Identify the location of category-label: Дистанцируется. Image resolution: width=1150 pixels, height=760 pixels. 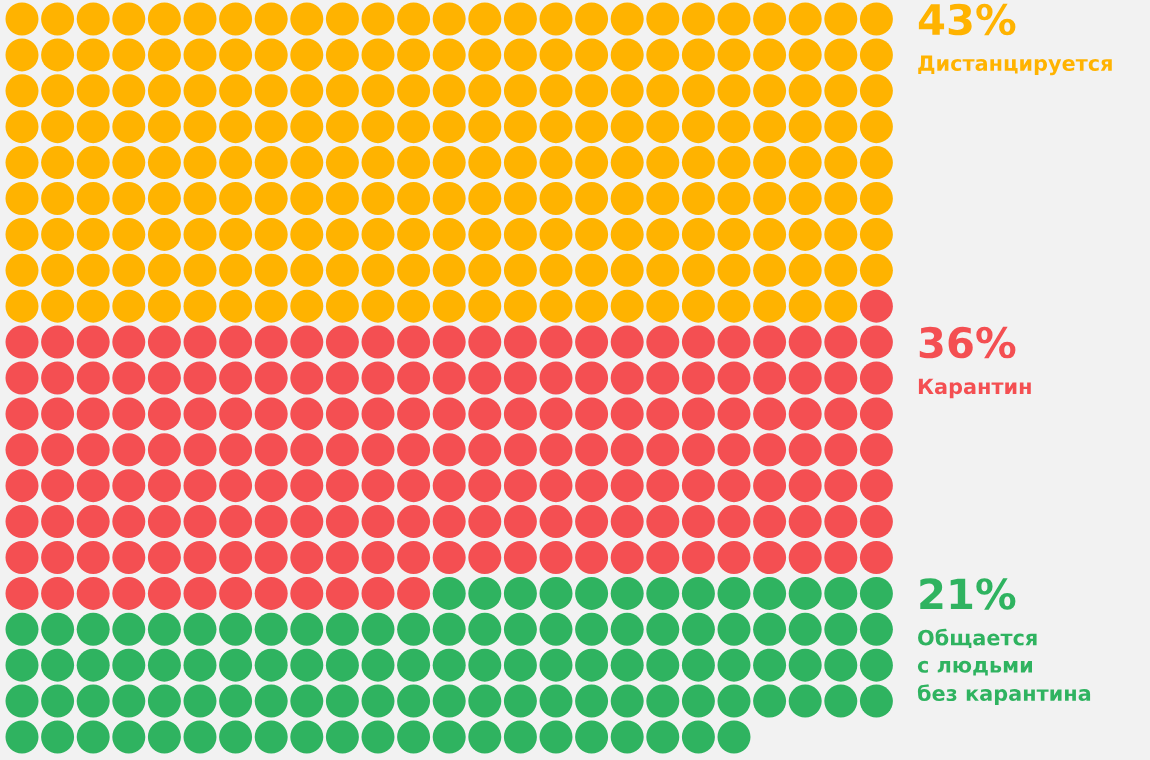
(1015, 65).